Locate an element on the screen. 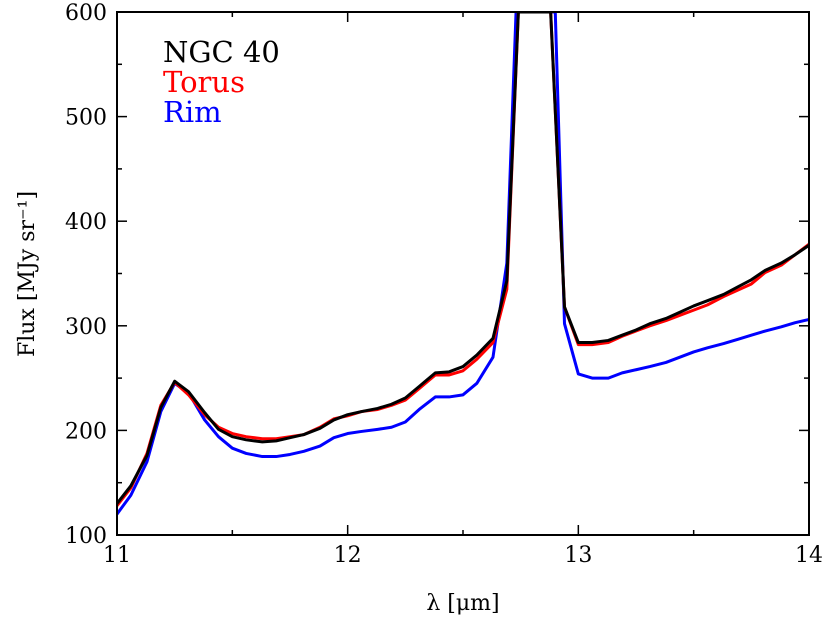  x-tick-label: 14 is located at coordinates (809, 555).